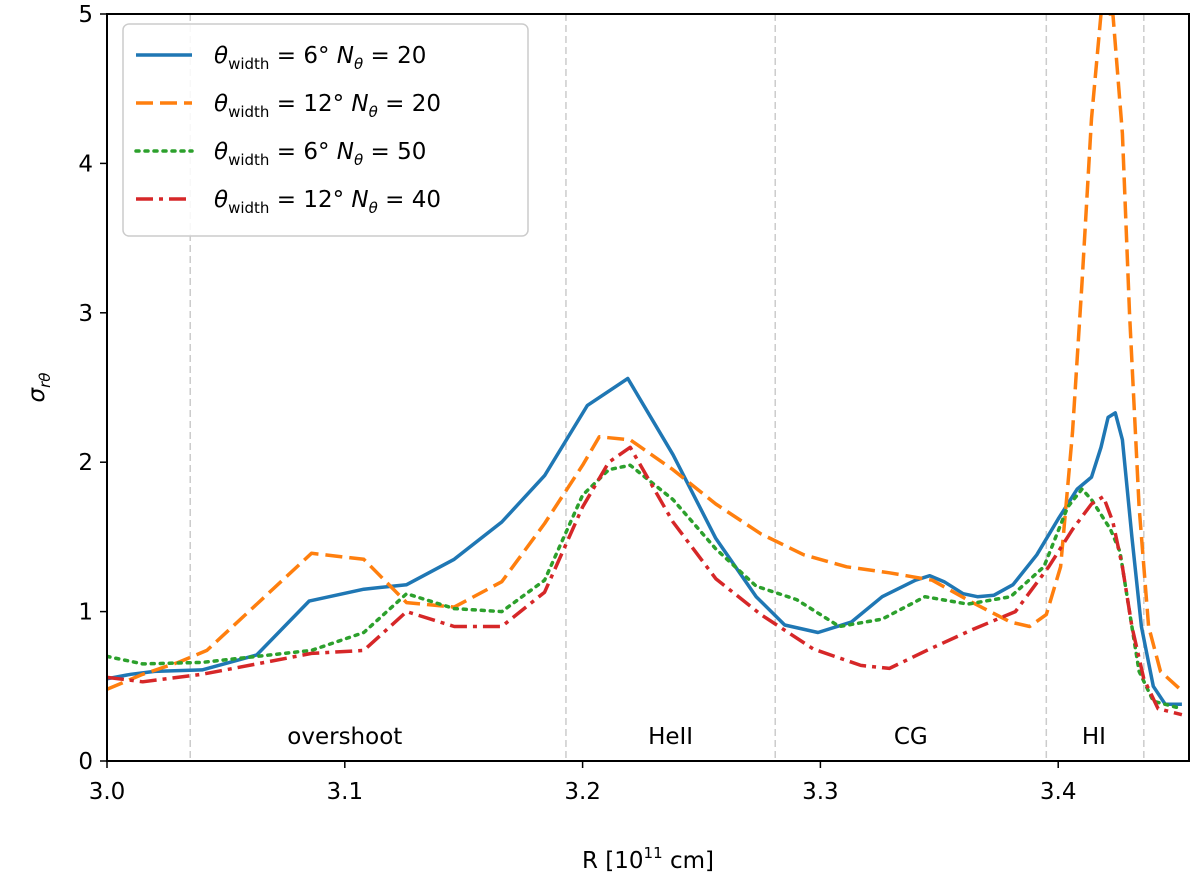 The image size is (1200, 877). What do you see at coordinates (327, 202) in the screenshot?
I see `legend-label: θwidth = 12° Nθ = 40` at bounding box center [327, 202].